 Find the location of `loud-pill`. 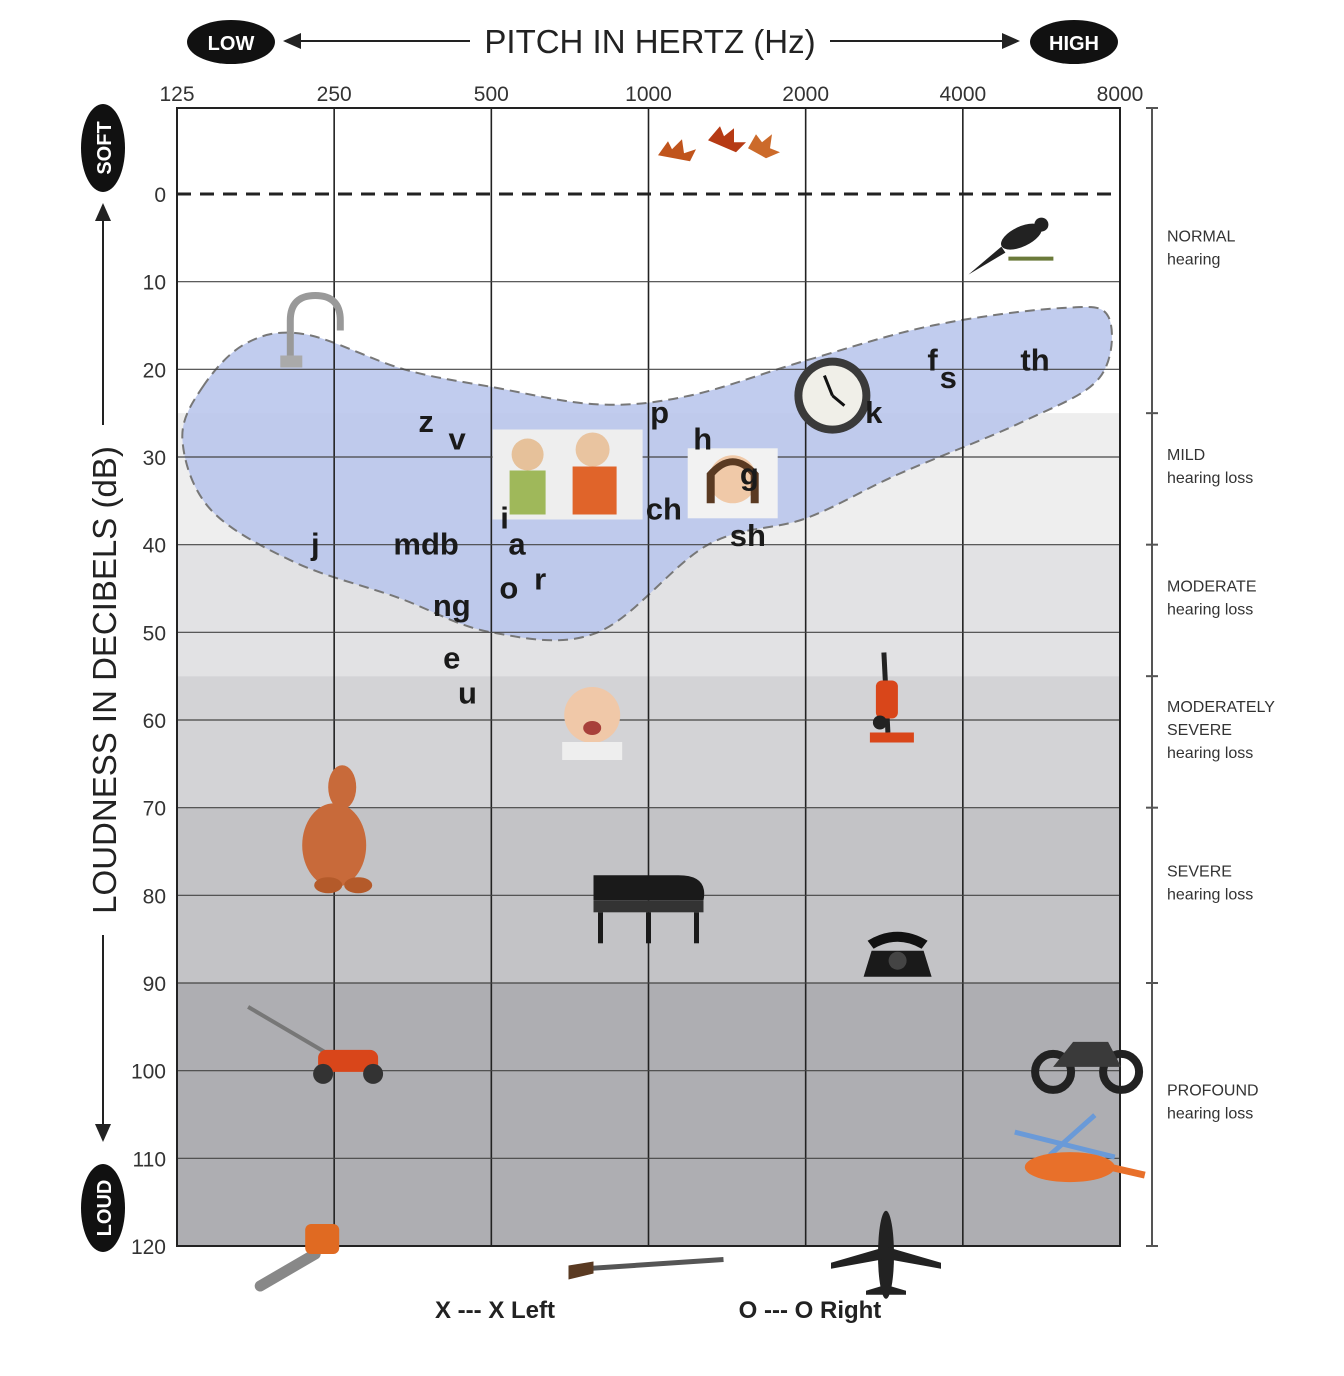

loud-pill is located at coordinates (103, 1208).